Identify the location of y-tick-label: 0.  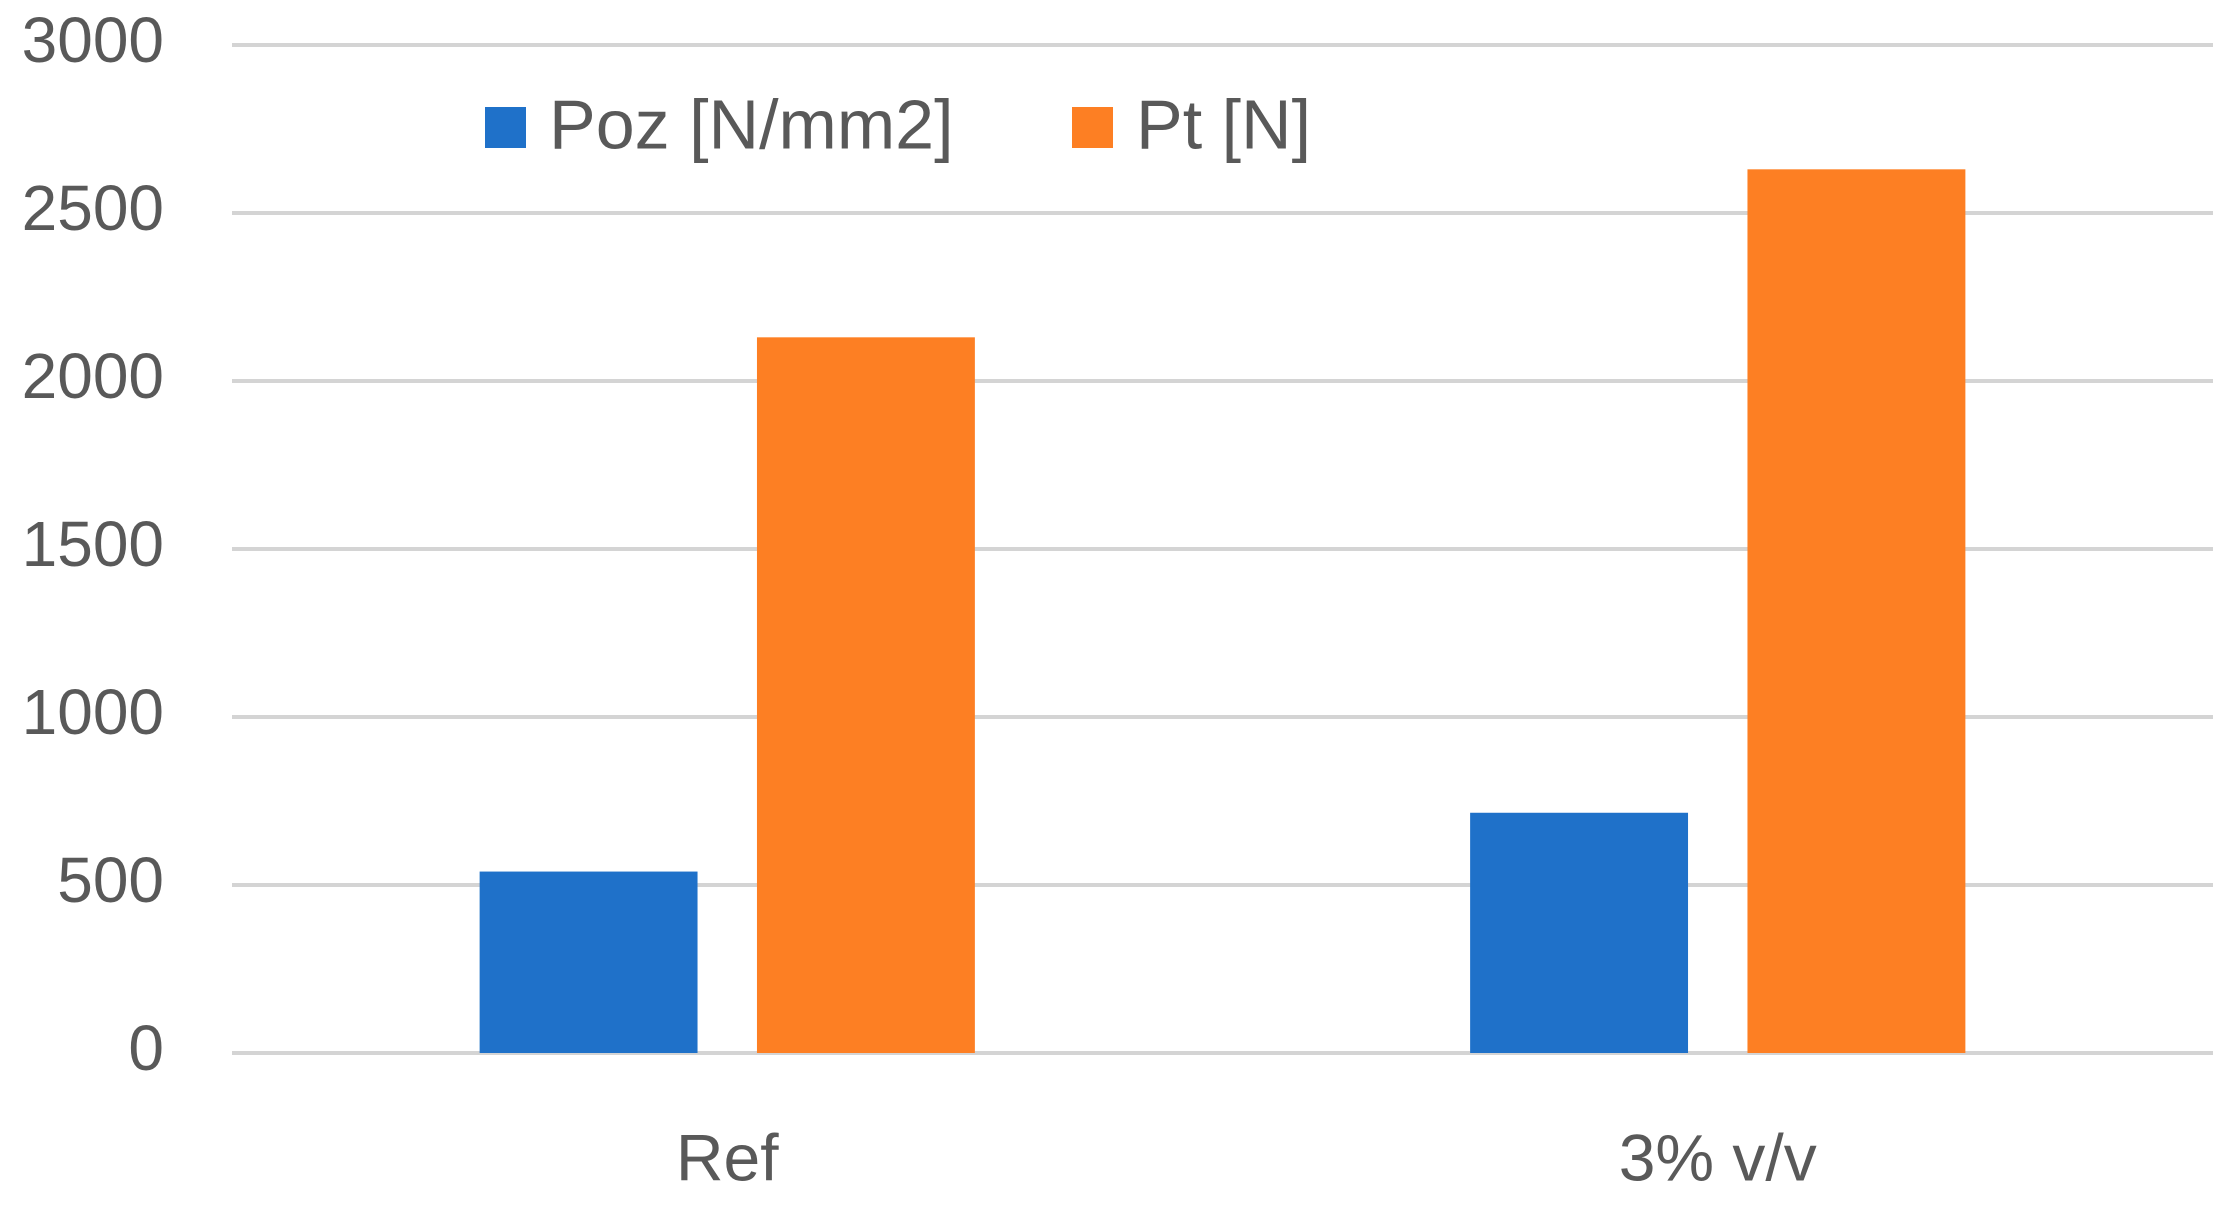
(146, 1048).